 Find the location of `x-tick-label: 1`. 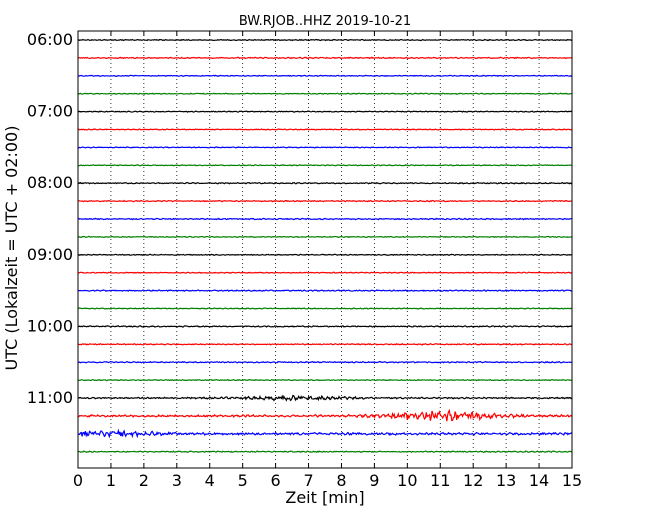

x-tick-label: 1 is located at coordinates (111, 480).